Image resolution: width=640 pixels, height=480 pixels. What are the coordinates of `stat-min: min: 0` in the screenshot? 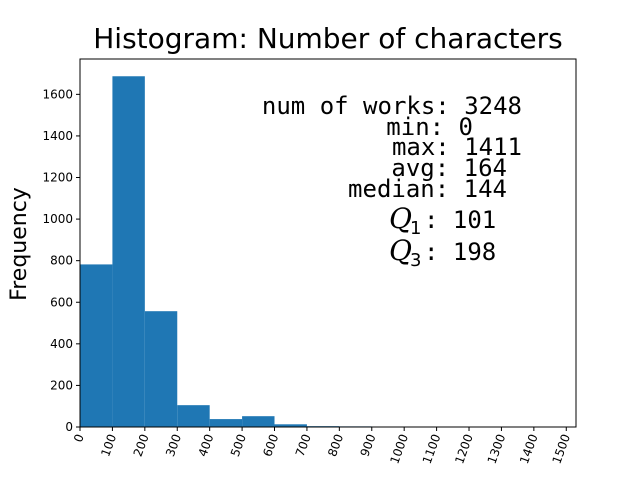 It's located at (429, 127).